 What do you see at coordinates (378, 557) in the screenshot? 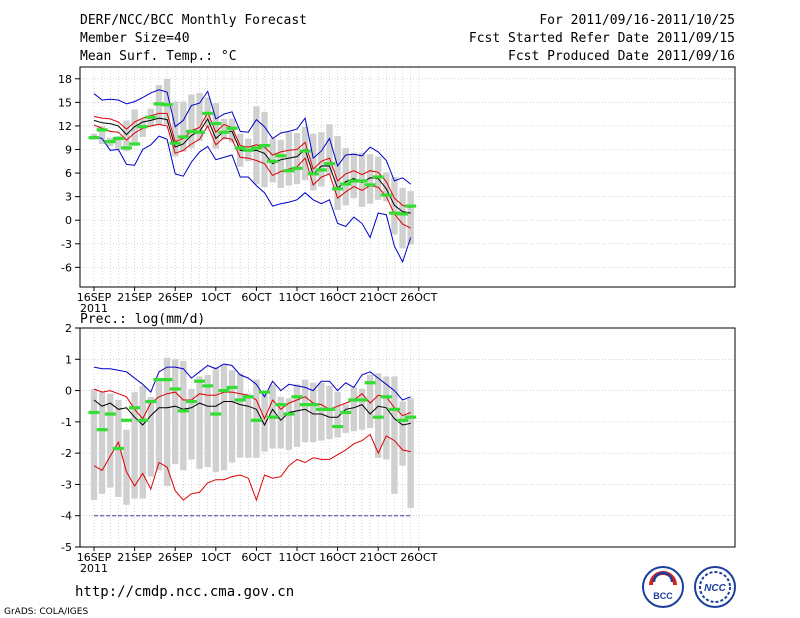
I see `x-tick-label: 21OCT` at bounding box center [378, 557].